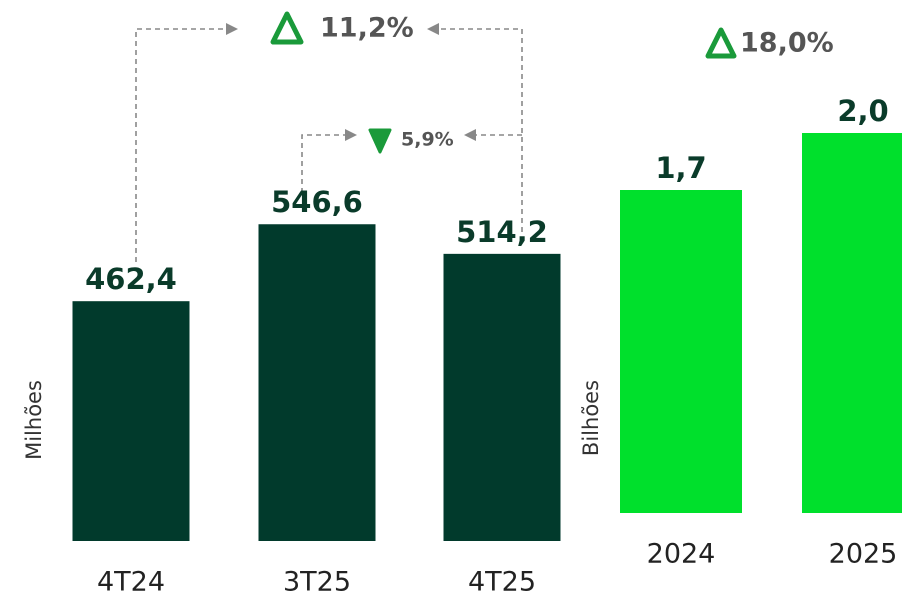  I want to click on annotation: 11,2%, so click(367, 28).